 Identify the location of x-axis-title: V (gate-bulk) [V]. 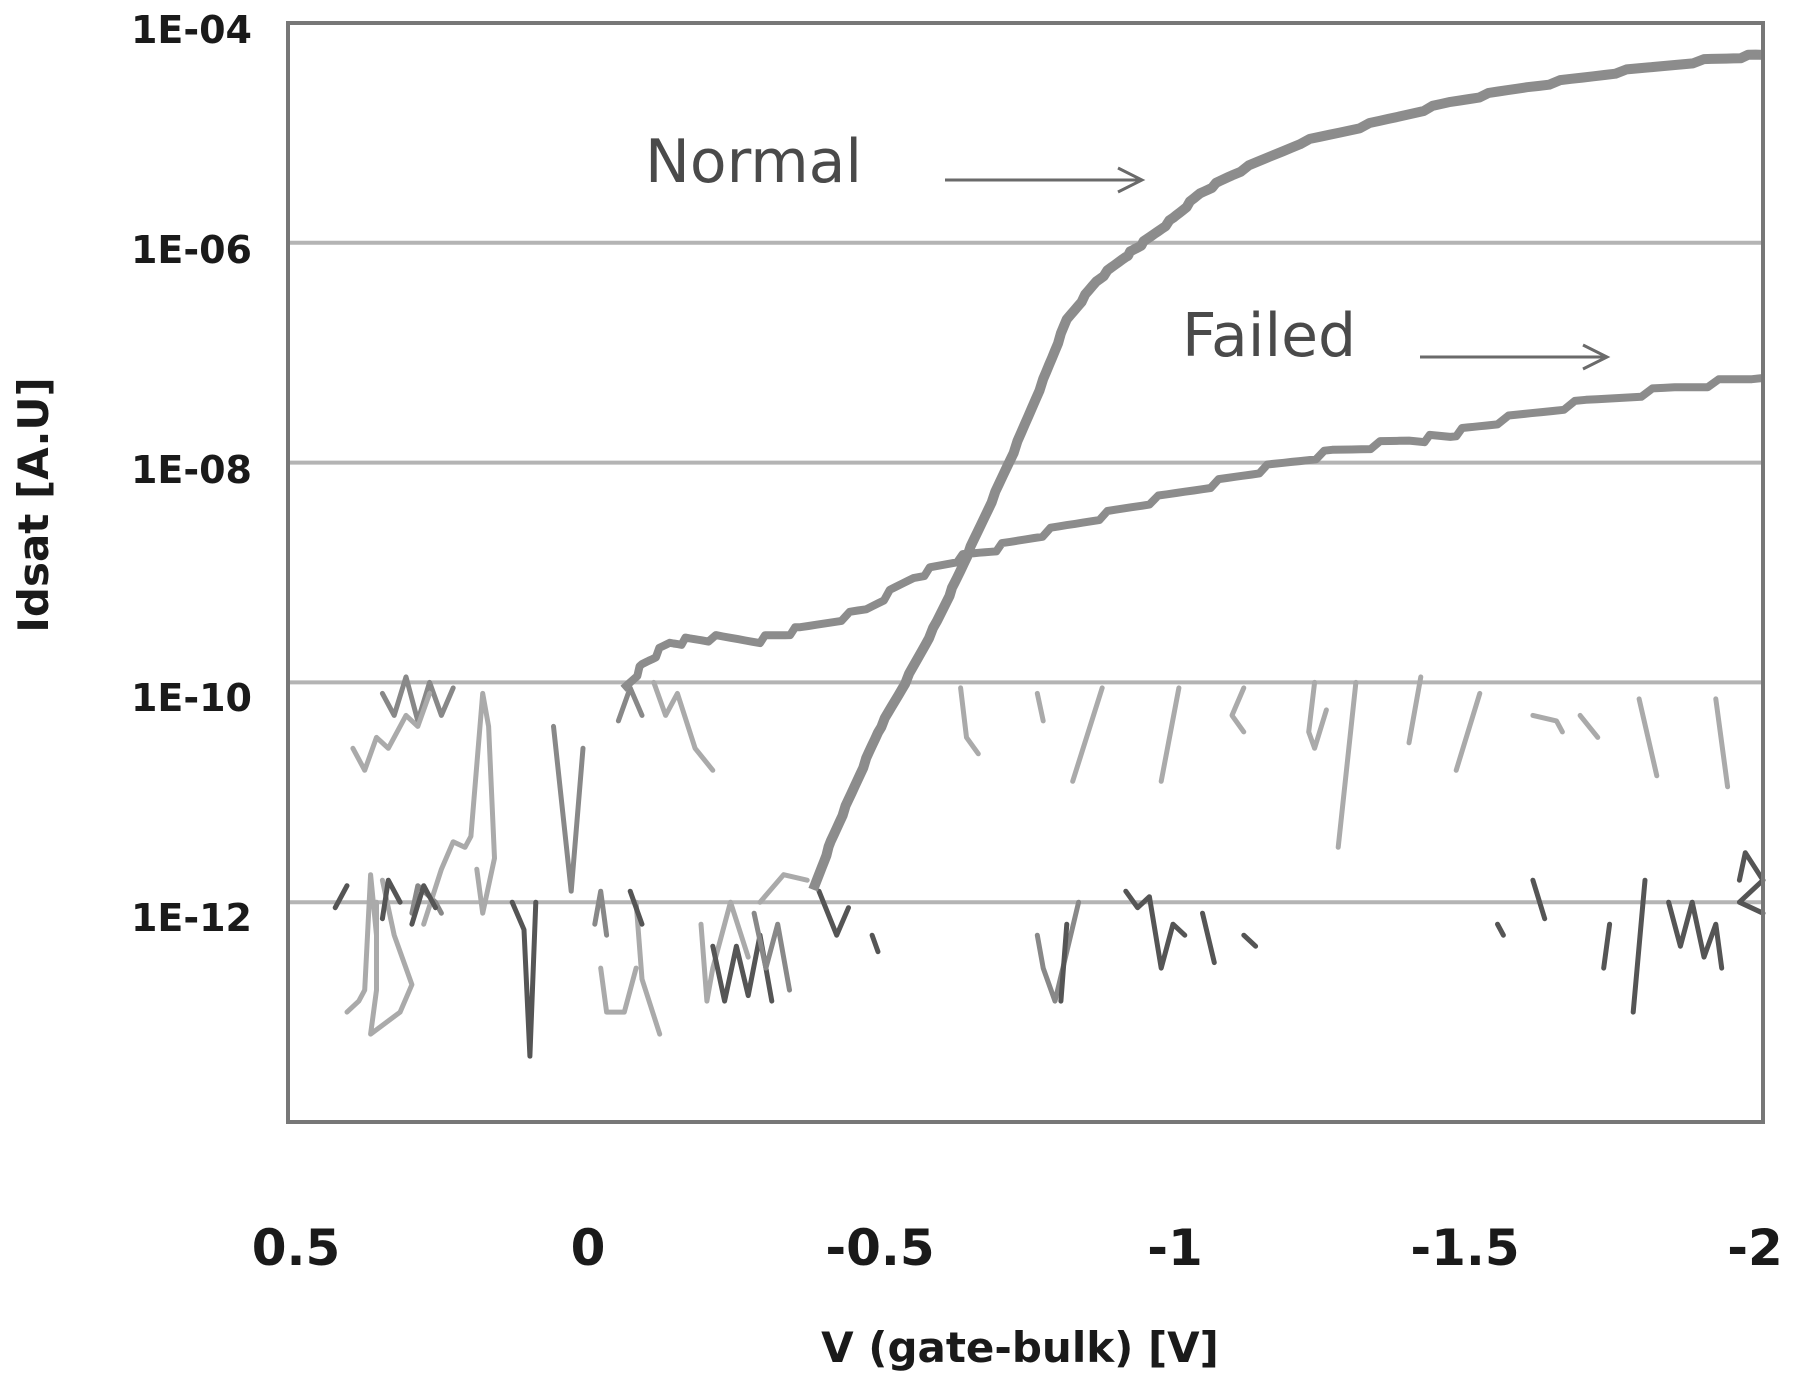
(1020, 1347).